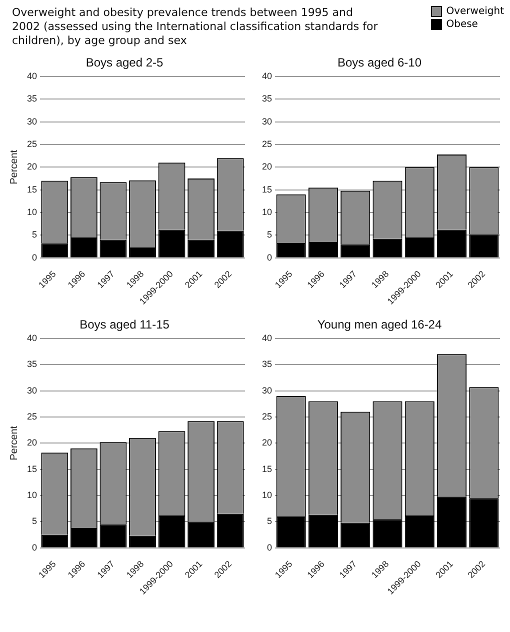 The image size is (510, 632). What do you see at coordinates (195, 27) in the screenshot?
I see `text: Overweight and obesity prevalence trends between 1995 and 2002 (assessed using the International classification standards for children), by age group and sex` at bounding box center [195, 27].